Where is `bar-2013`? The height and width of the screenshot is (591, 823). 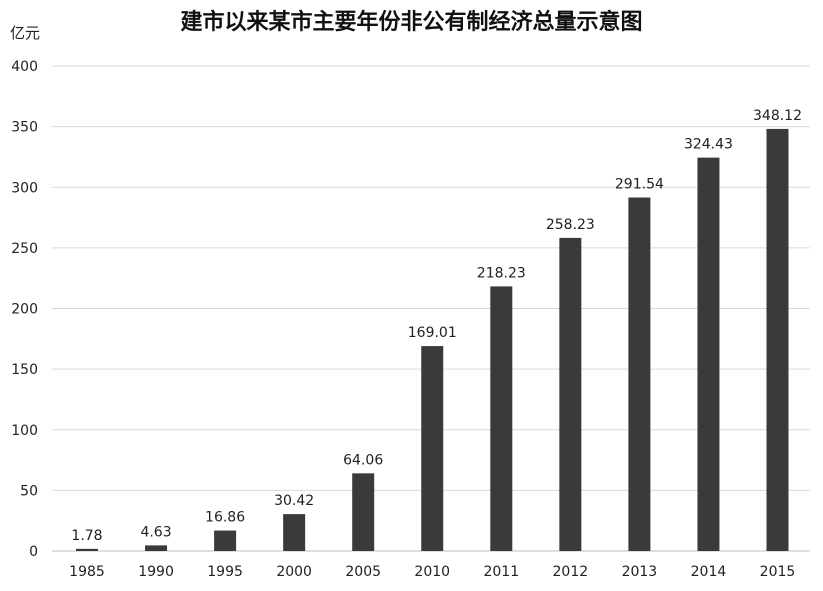 bar-2013 is located at coordinates (639, 374).